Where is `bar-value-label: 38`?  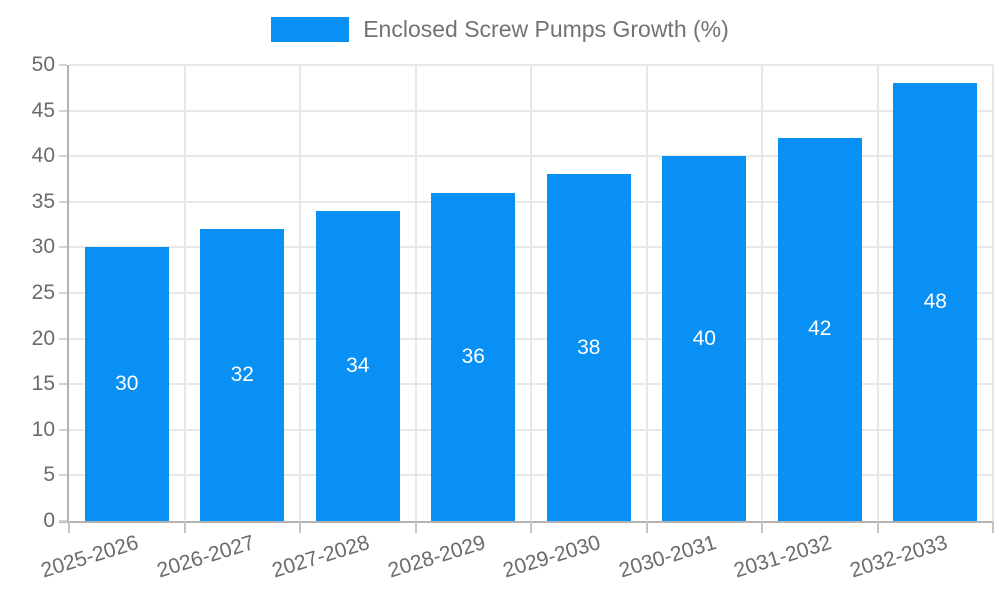 bar-value-label: 38 is located at coordinates (589, 347).